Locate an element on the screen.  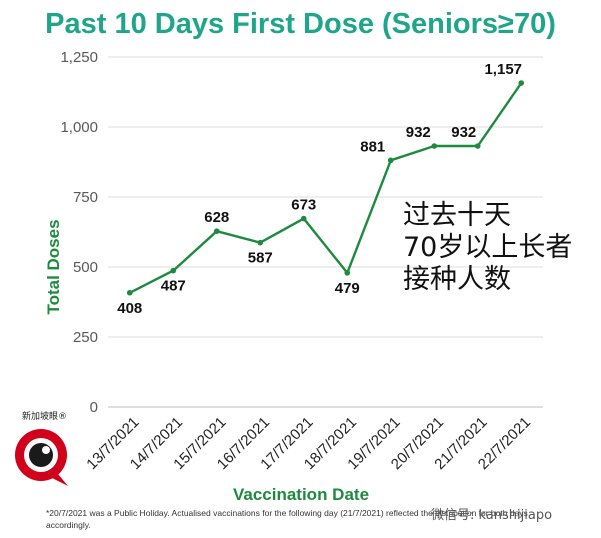
logo-text: 新加坡眼® is located at coordinates (45, 417).